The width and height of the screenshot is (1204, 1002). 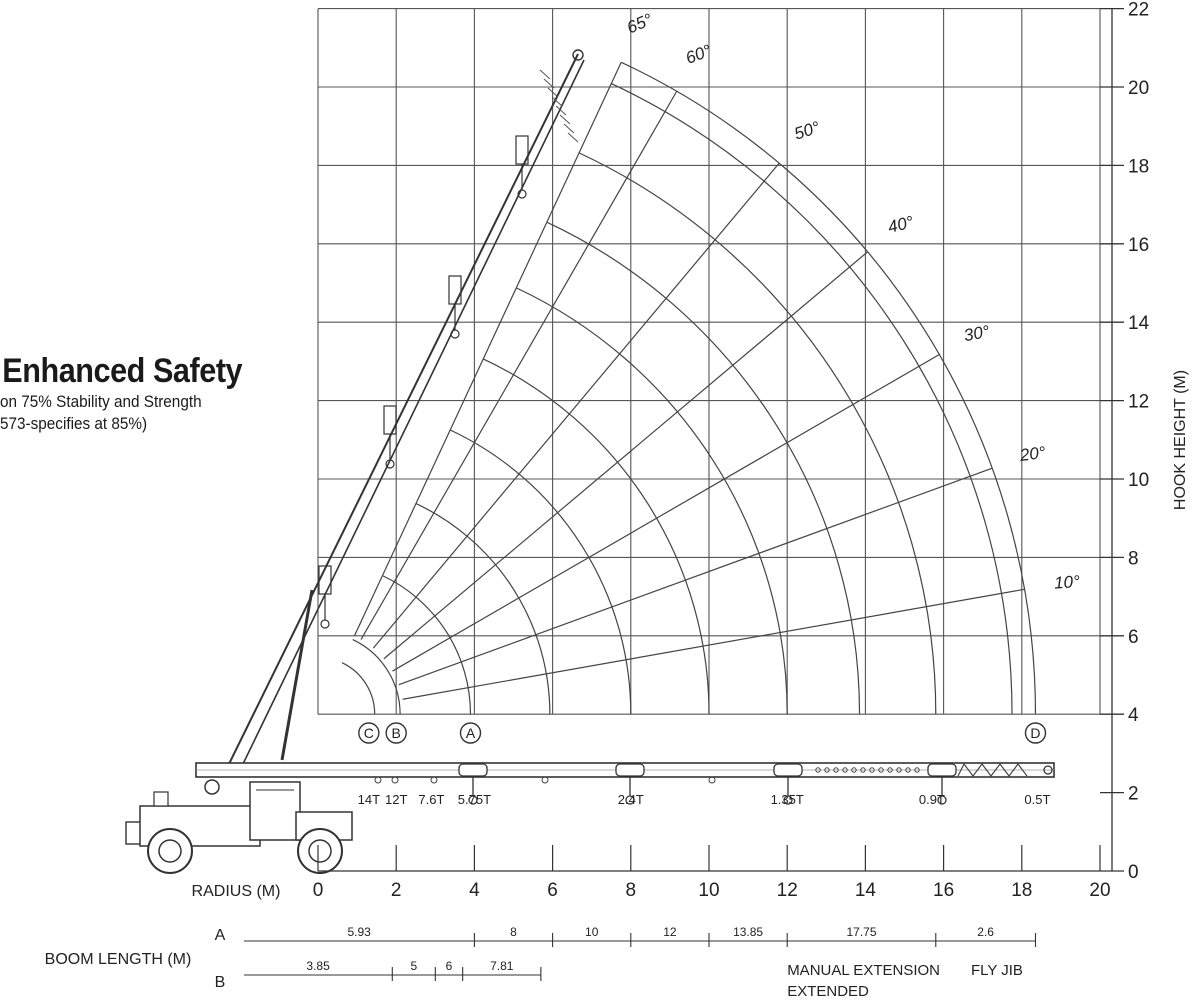 What do you see at coordinates (369, 733) in the screenshot?
I see `position-marker-c` at bounding box center [369, 733].